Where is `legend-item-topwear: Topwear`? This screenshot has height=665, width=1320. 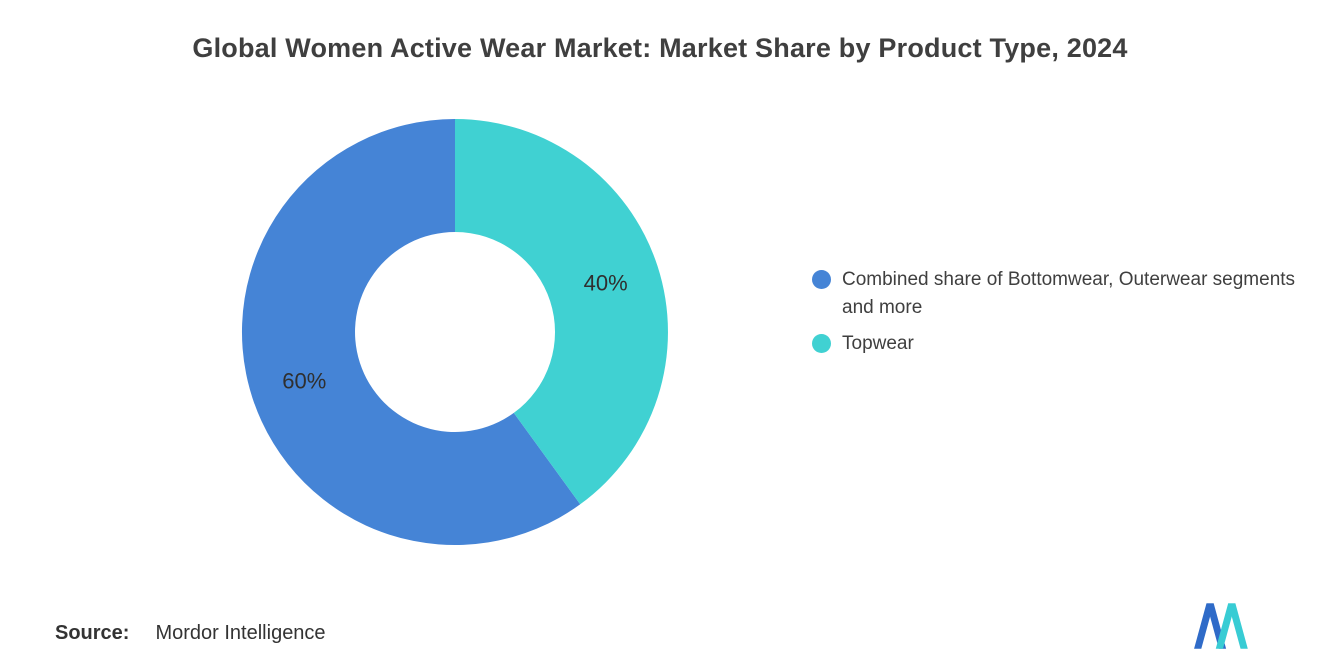
legend-item-topwear: Topwear is located at coordinates (1057, 344).